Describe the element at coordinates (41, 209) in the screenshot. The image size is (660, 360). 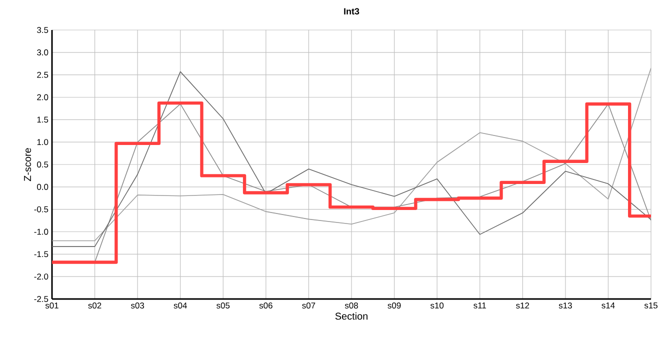
I see `y-tick-label: -0.5` at that location.